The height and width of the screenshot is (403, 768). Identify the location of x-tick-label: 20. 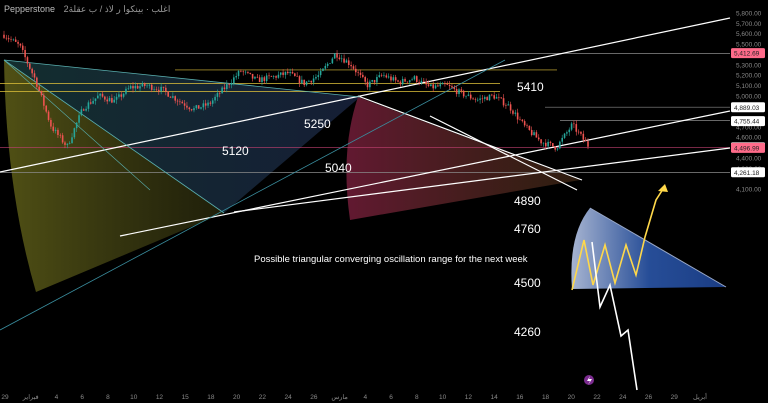
(572, 397).